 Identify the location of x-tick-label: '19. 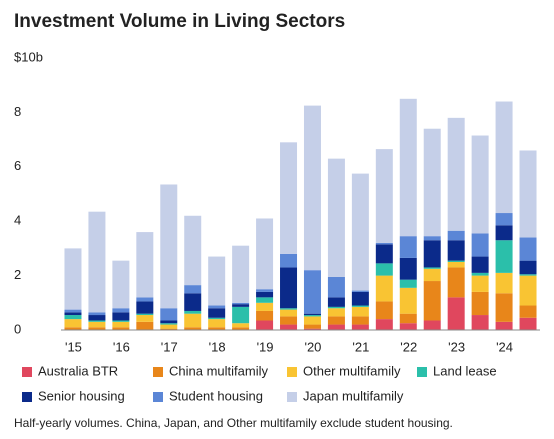
(265, 346).